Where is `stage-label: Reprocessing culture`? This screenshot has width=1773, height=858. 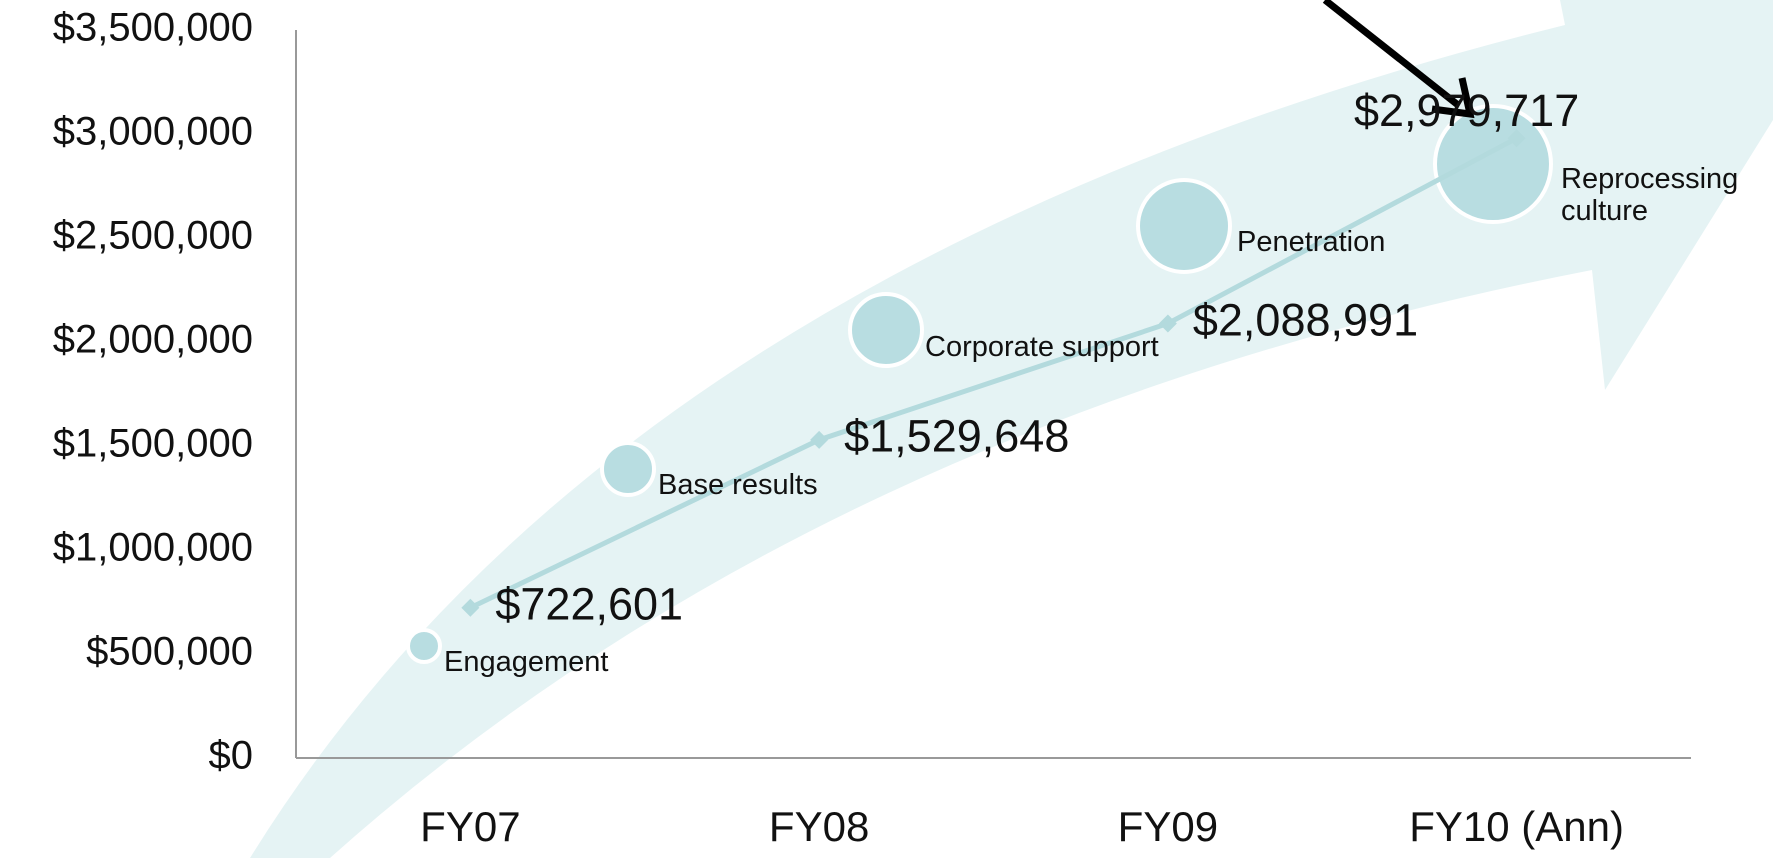 stage-label: Reprocessing culture is located at coordinates (1650, 195).